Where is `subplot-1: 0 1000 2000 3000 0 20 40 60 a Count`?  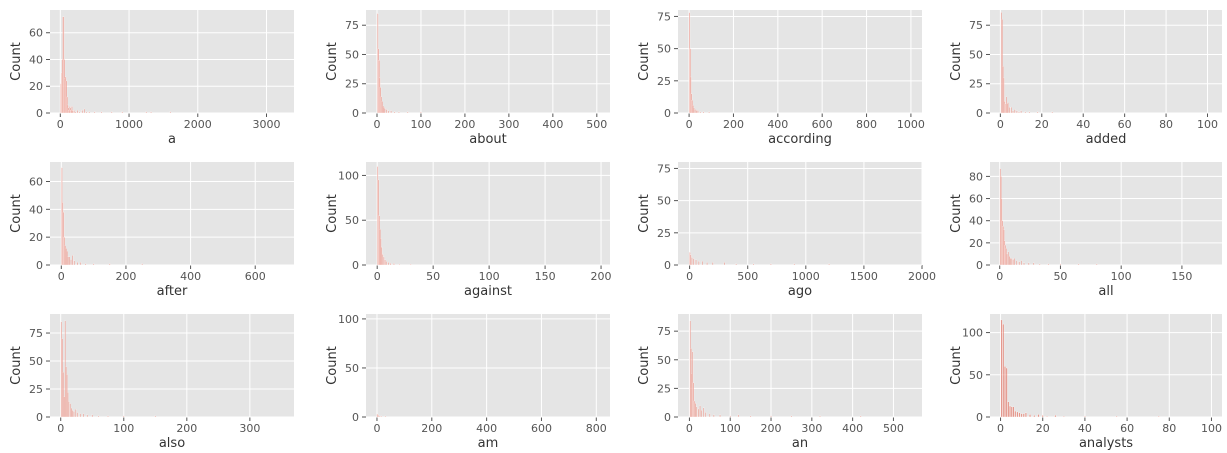 subplot-1: 0 1000 2000 3000 0 20 40 60 a Count is located at coordinates (151, 78).